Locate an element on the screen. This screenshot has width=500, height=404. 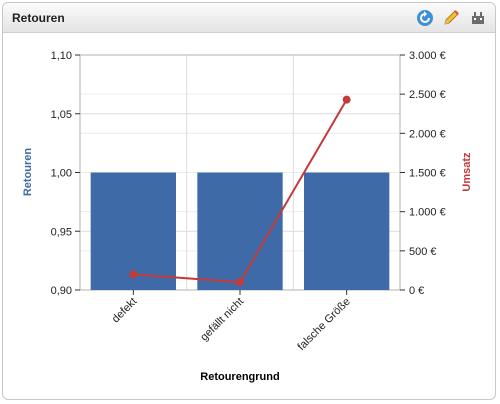
left-axis-ticks: 0,90 0,95 1,00 1,05 1,10 is located at coordinates (65, 173).